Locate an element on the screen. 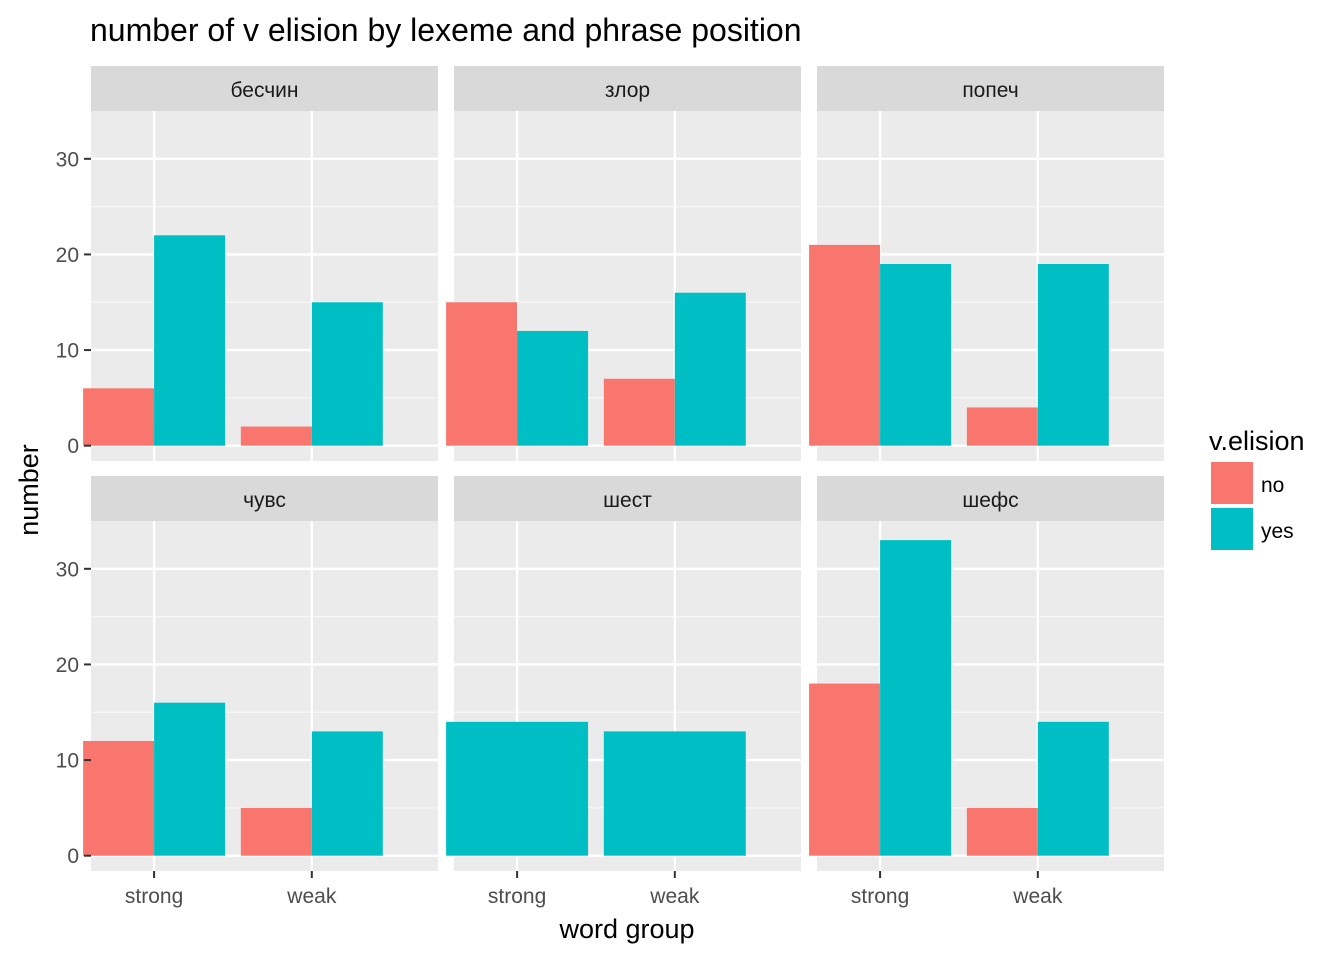  facet-strip-label: чувс is located at coordinates (264, 500).